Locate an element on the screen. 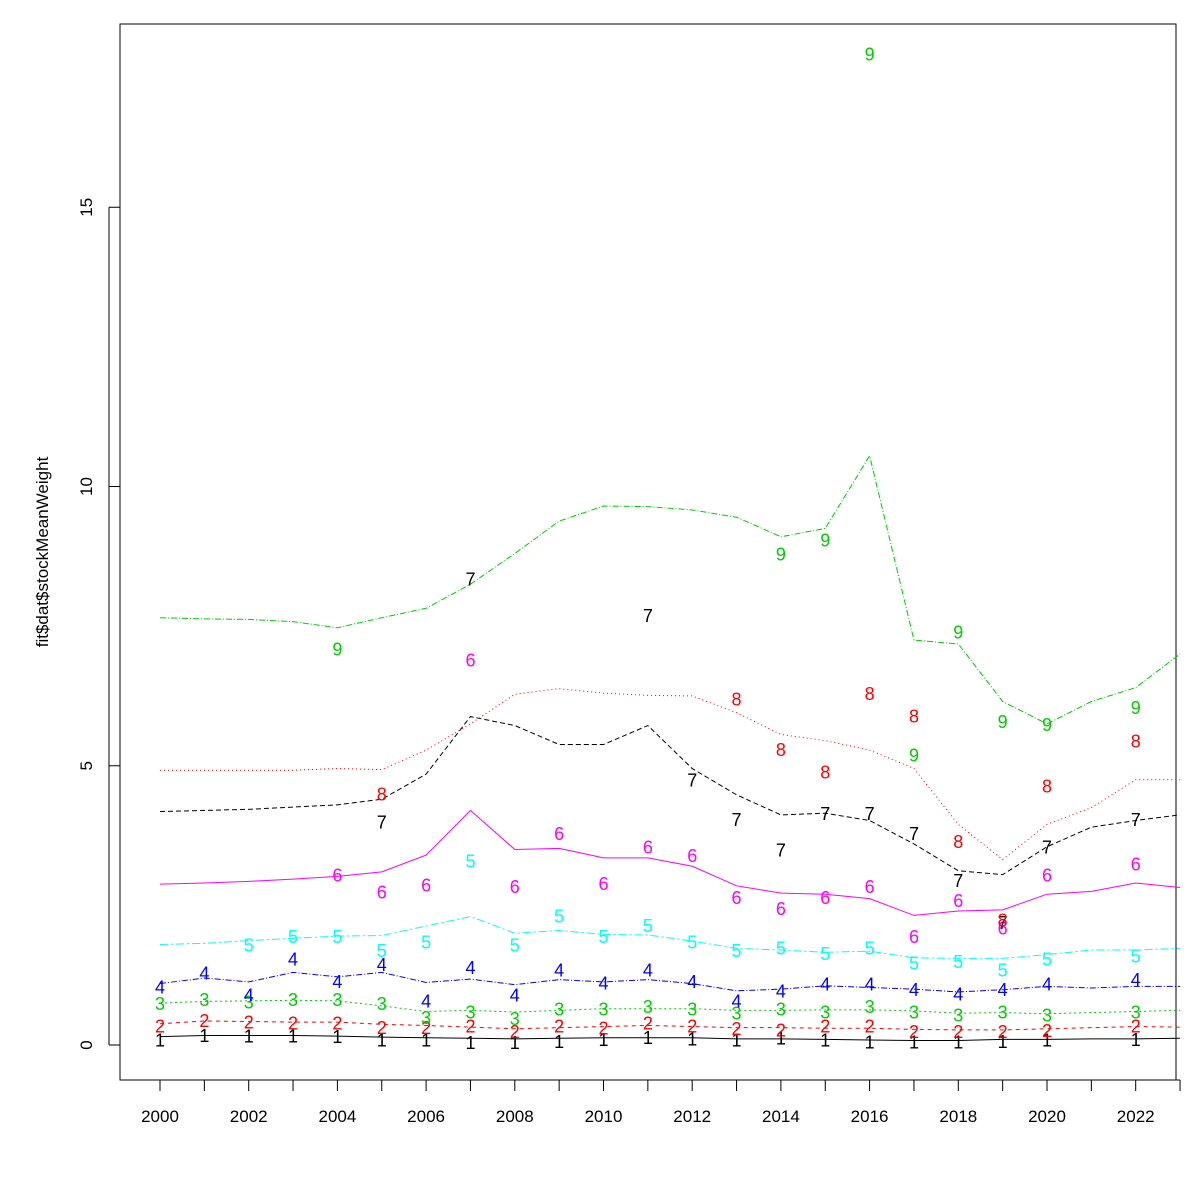 The image size is (1200, 1200). y-tick-label: 5 is located at coordinates (86, 765).